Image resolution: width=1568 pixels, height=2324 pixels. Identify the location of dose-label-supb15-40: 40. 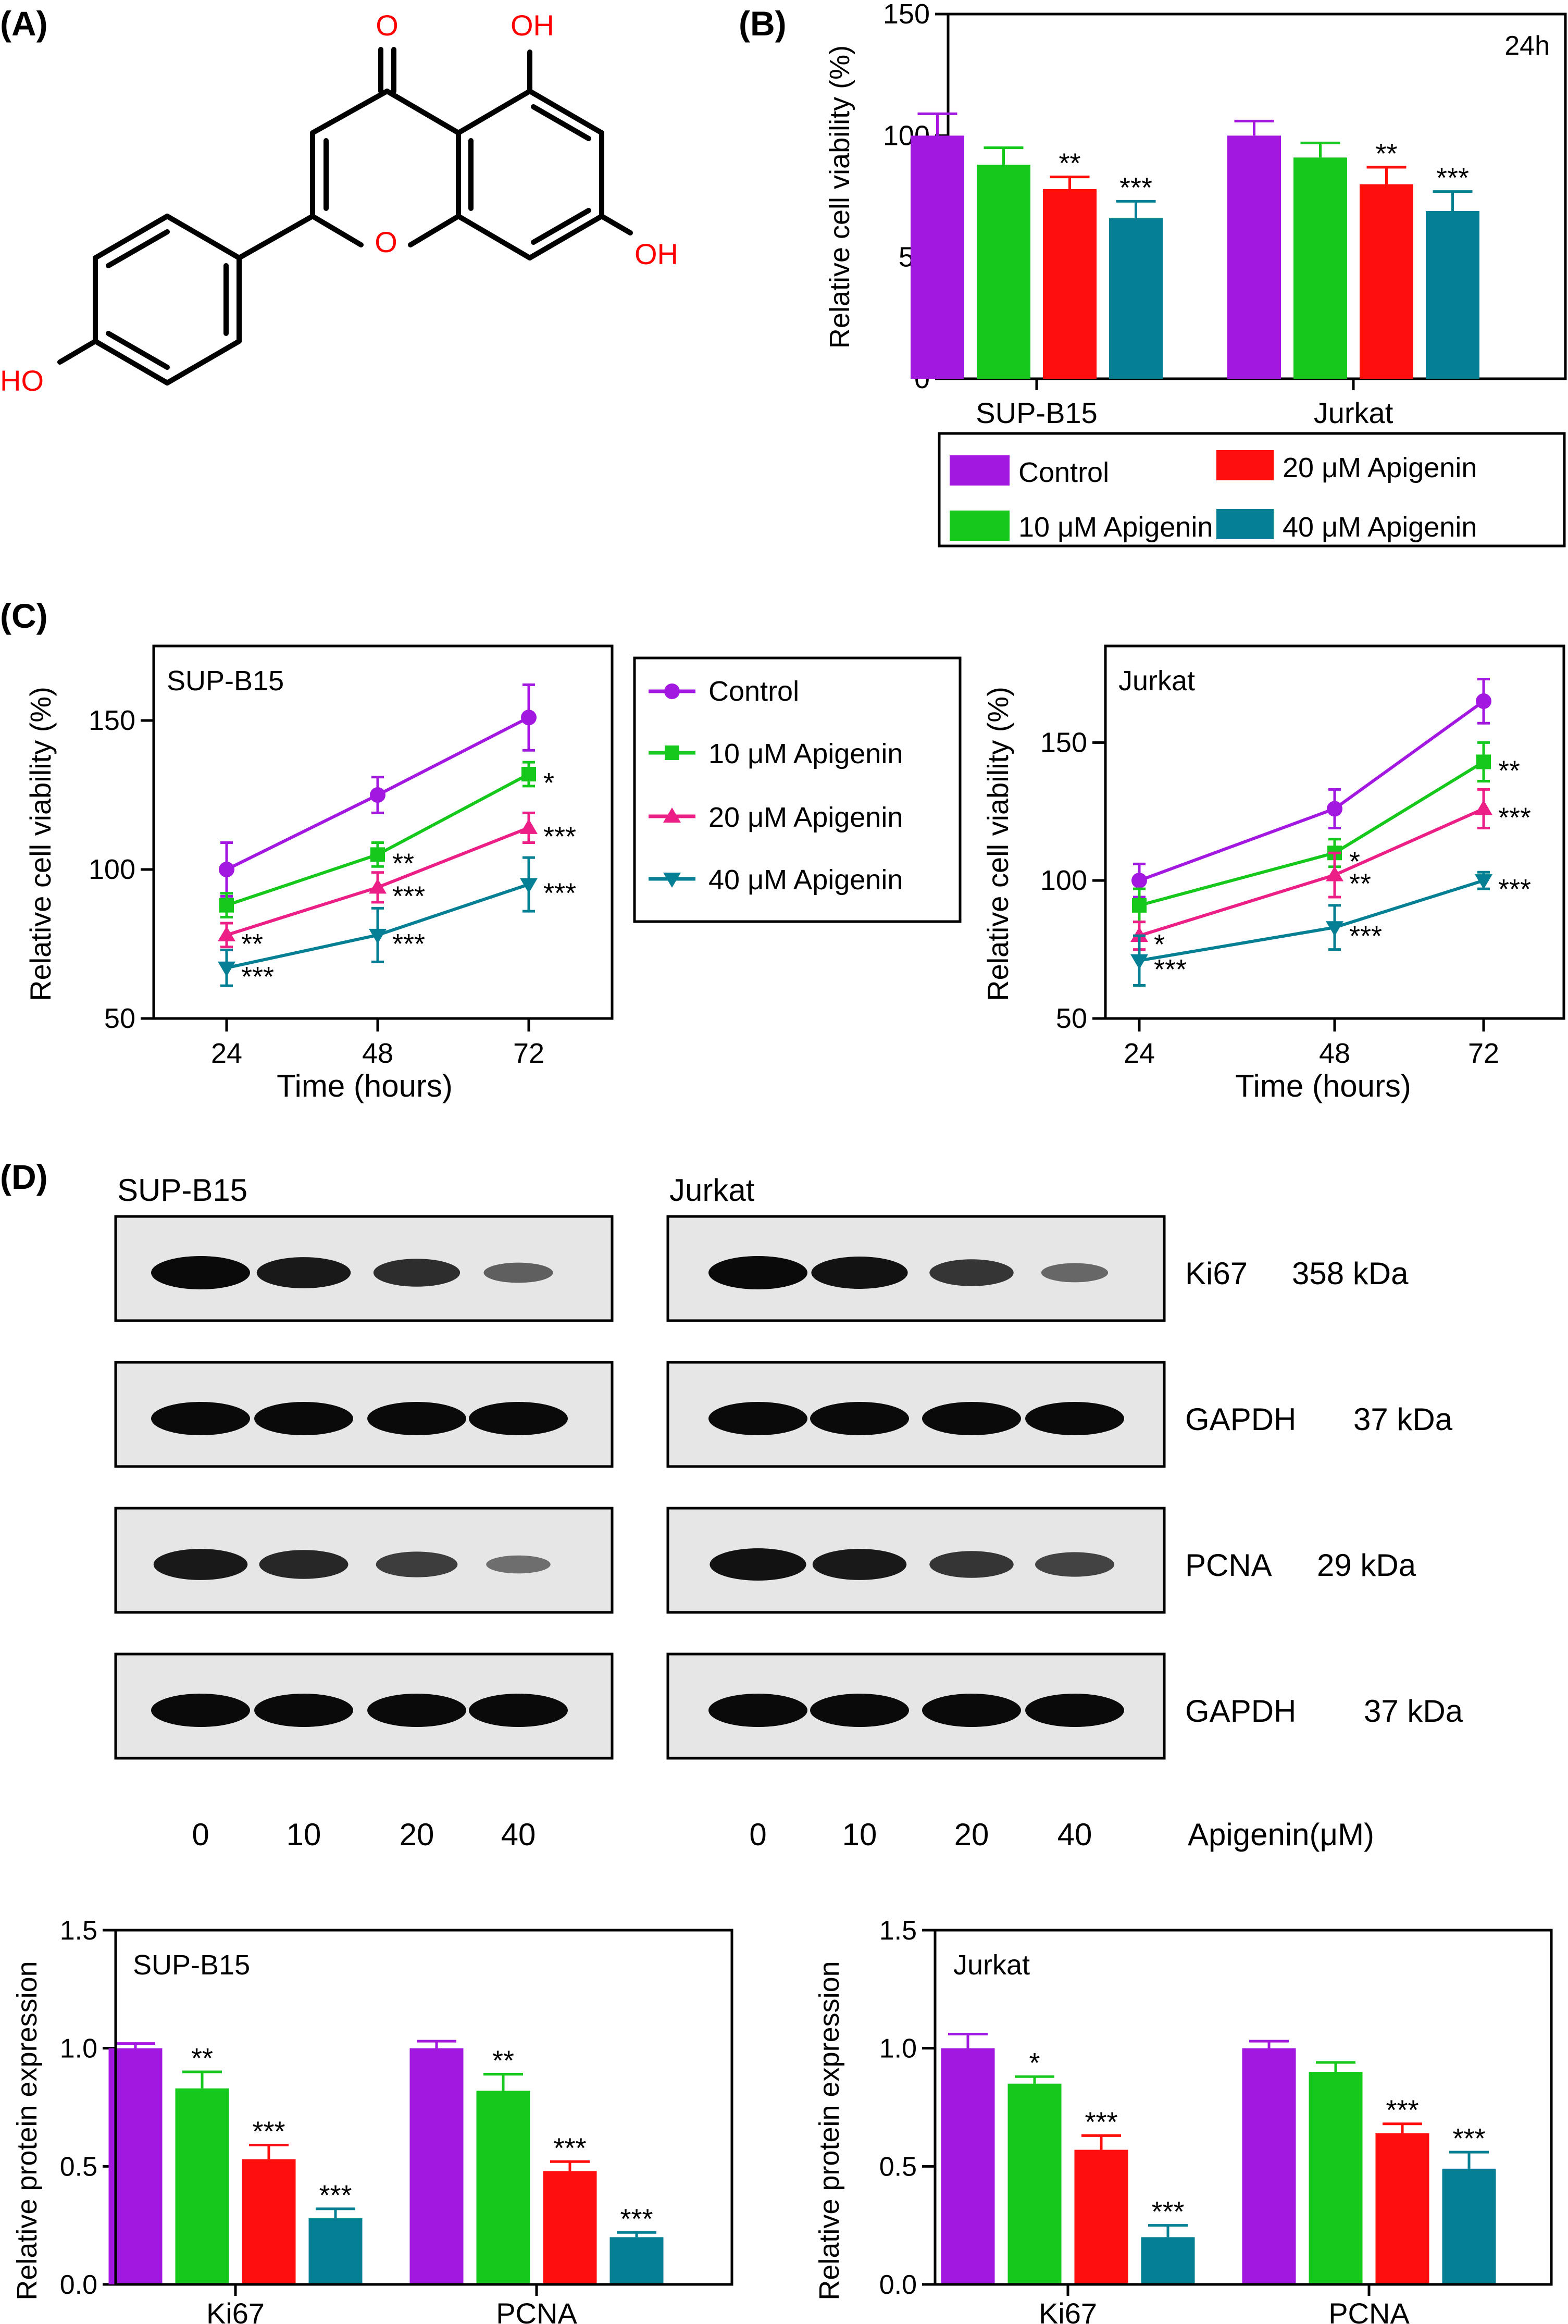
(518, 1834).